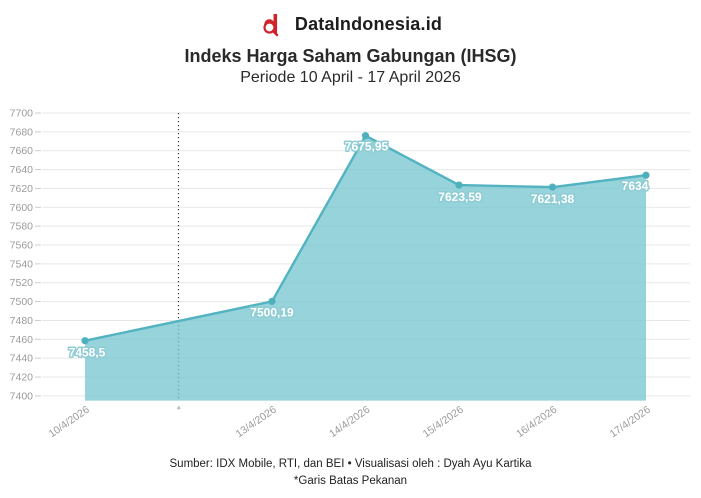  I want to click on y-axis-tick-label: 7640, so click(22, 170).